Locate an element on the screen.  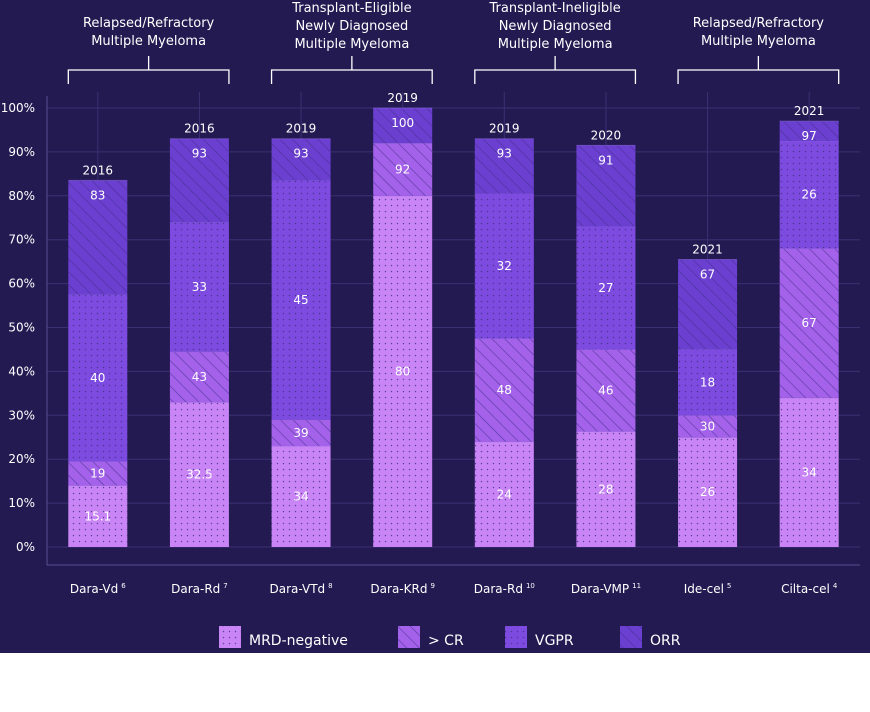
x-tick-label: Dara-KRd 9 is located at coordinates (402, 589).